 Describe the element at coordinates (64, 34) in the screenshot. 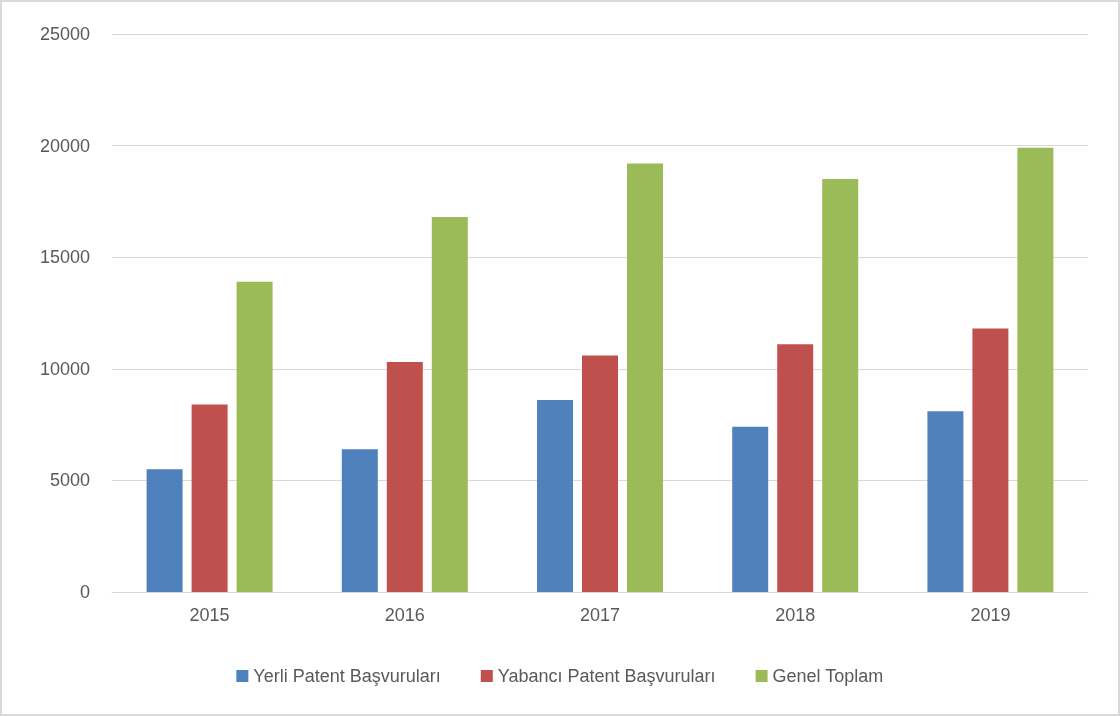

I see `y-tick-label: 25000` at that location.